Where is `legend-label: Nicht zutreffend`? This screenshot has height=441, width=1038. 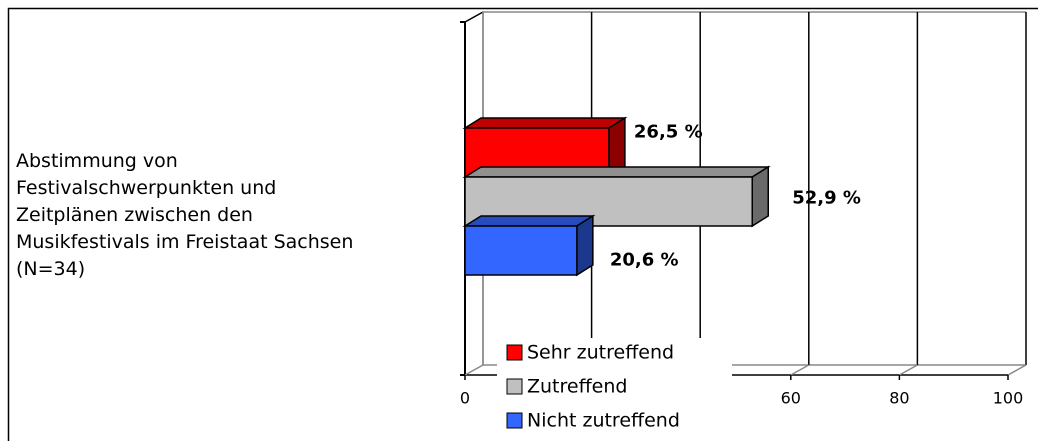 legend-label: Nicht zutreffend is located at coordinates (603, 421).